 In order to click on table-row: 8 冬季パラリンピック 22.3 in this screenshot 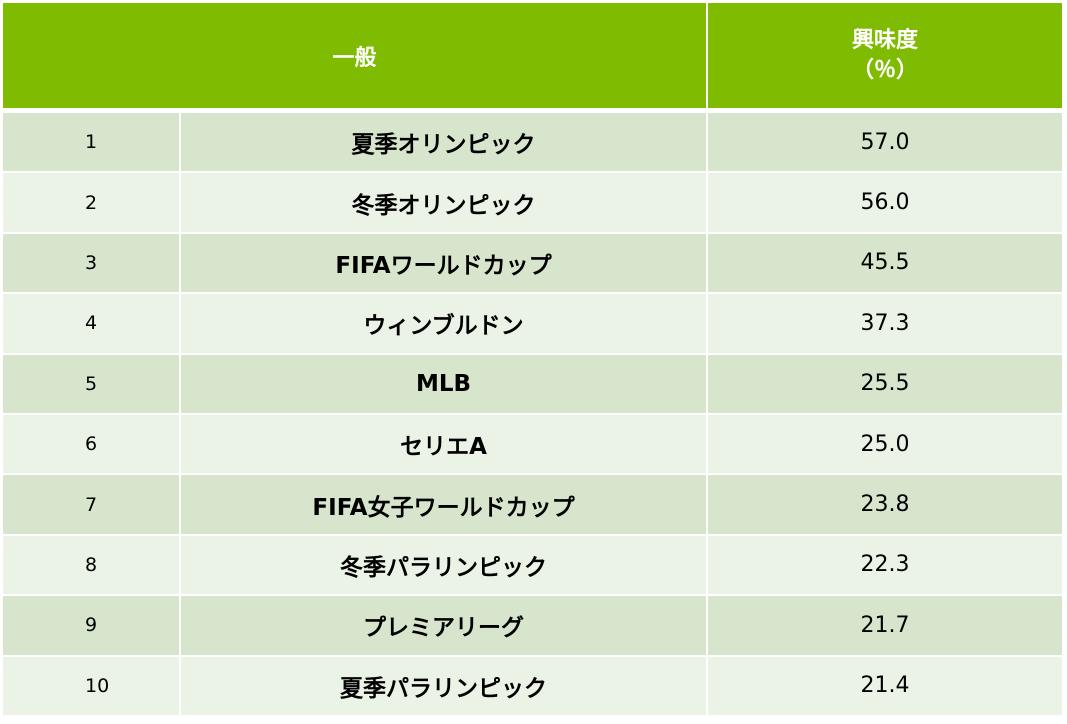, I will do `click(532, 566)`.